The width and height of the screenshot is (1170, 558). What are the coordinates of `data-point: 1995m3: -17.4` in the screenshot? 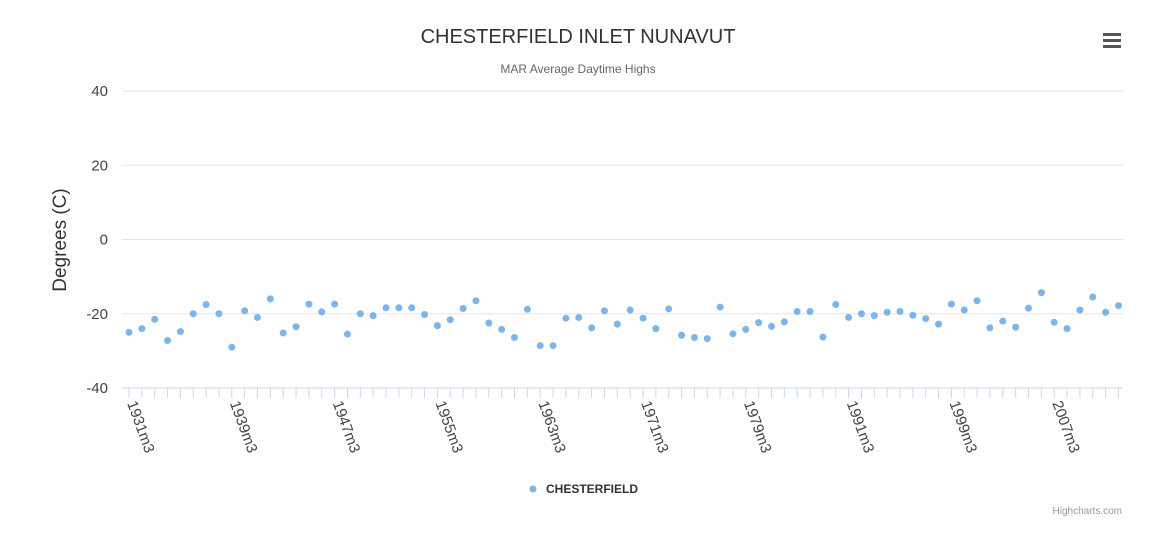 It's located at (951, 304).